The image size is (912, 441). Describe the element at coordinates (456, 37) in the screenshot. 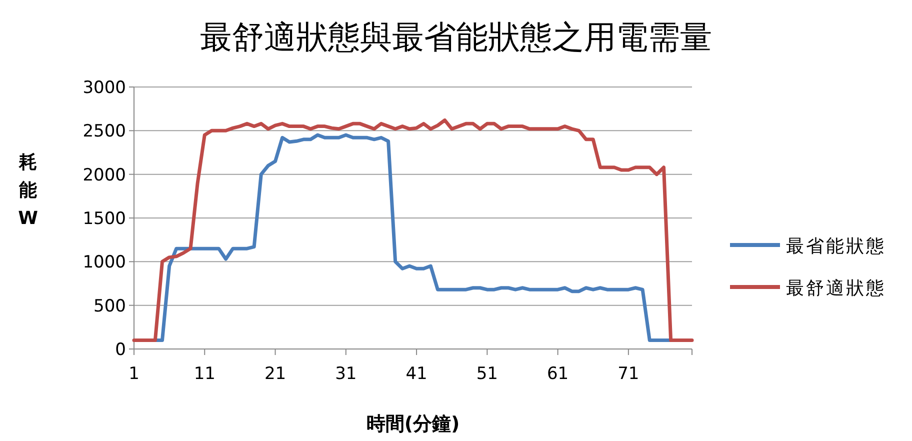

I see `chart-title: 最舒適狀態與最省能狀態之用電需量` at that location.